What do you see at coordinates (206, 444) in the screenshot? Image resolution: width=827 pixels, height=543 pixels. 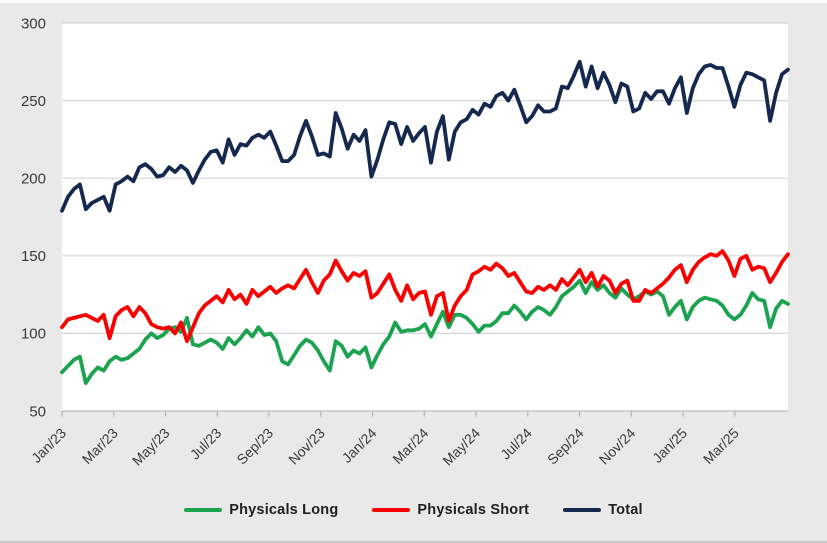 I see `x-tick-label: Jul/23` at bounding box center [206, 444].